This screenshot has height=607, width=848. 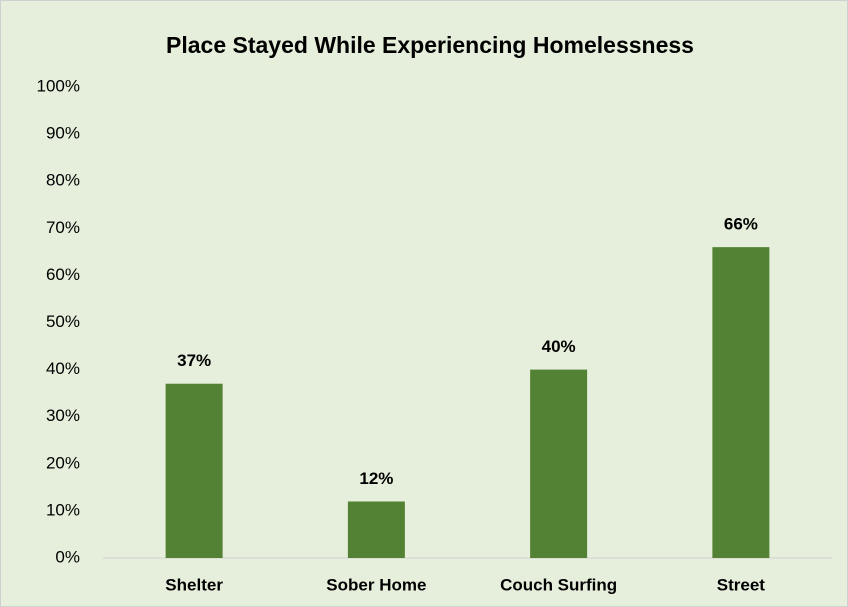 What do you see at coordinates (63, 368) in the screenshot?
I see `y-tick-label: 40%` at bounding box center [63, 368].